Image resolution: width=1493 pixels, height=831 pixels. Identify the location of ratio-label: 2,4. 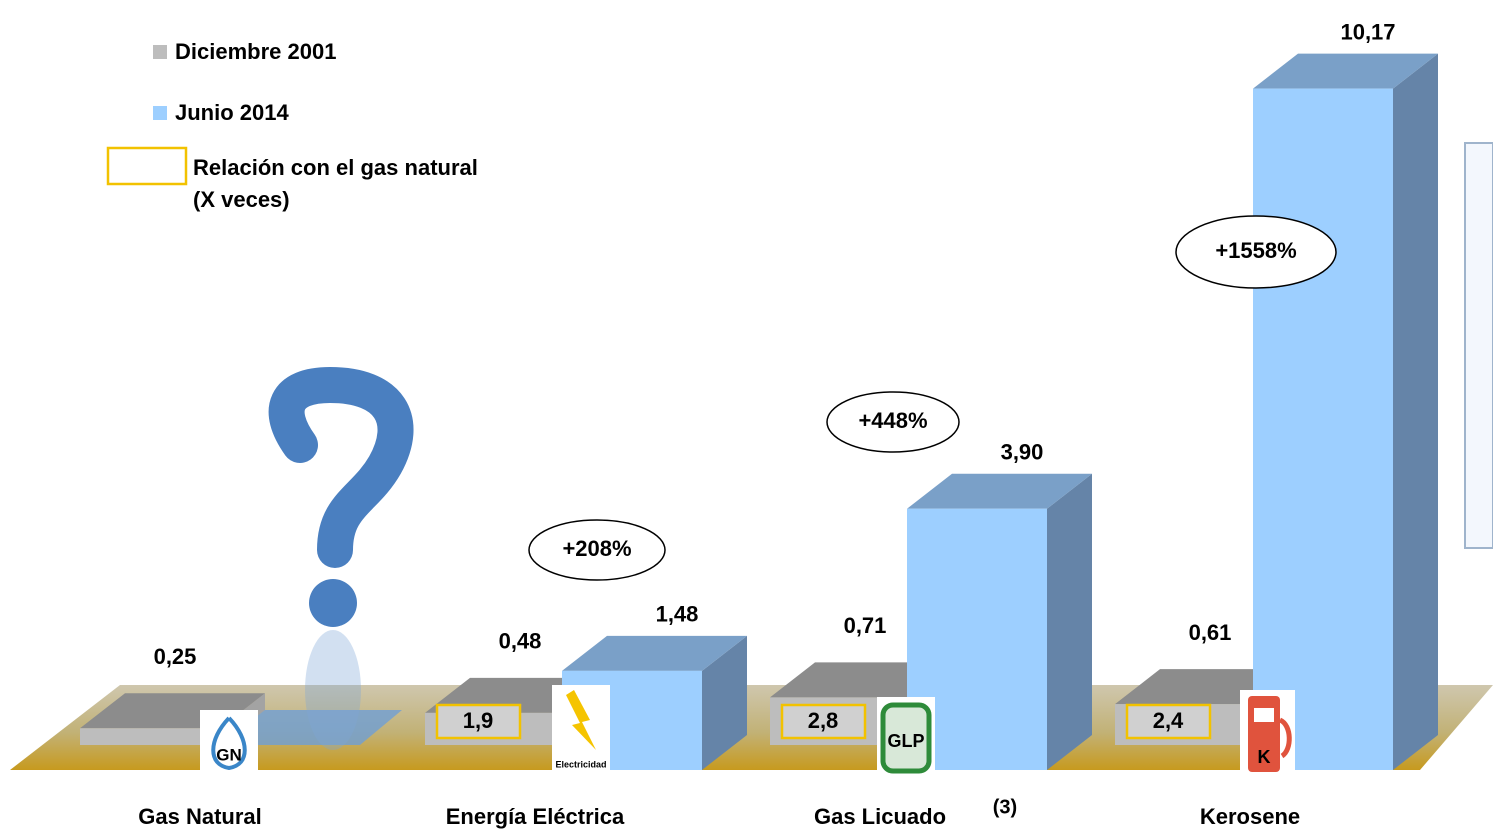
(1168, 720).